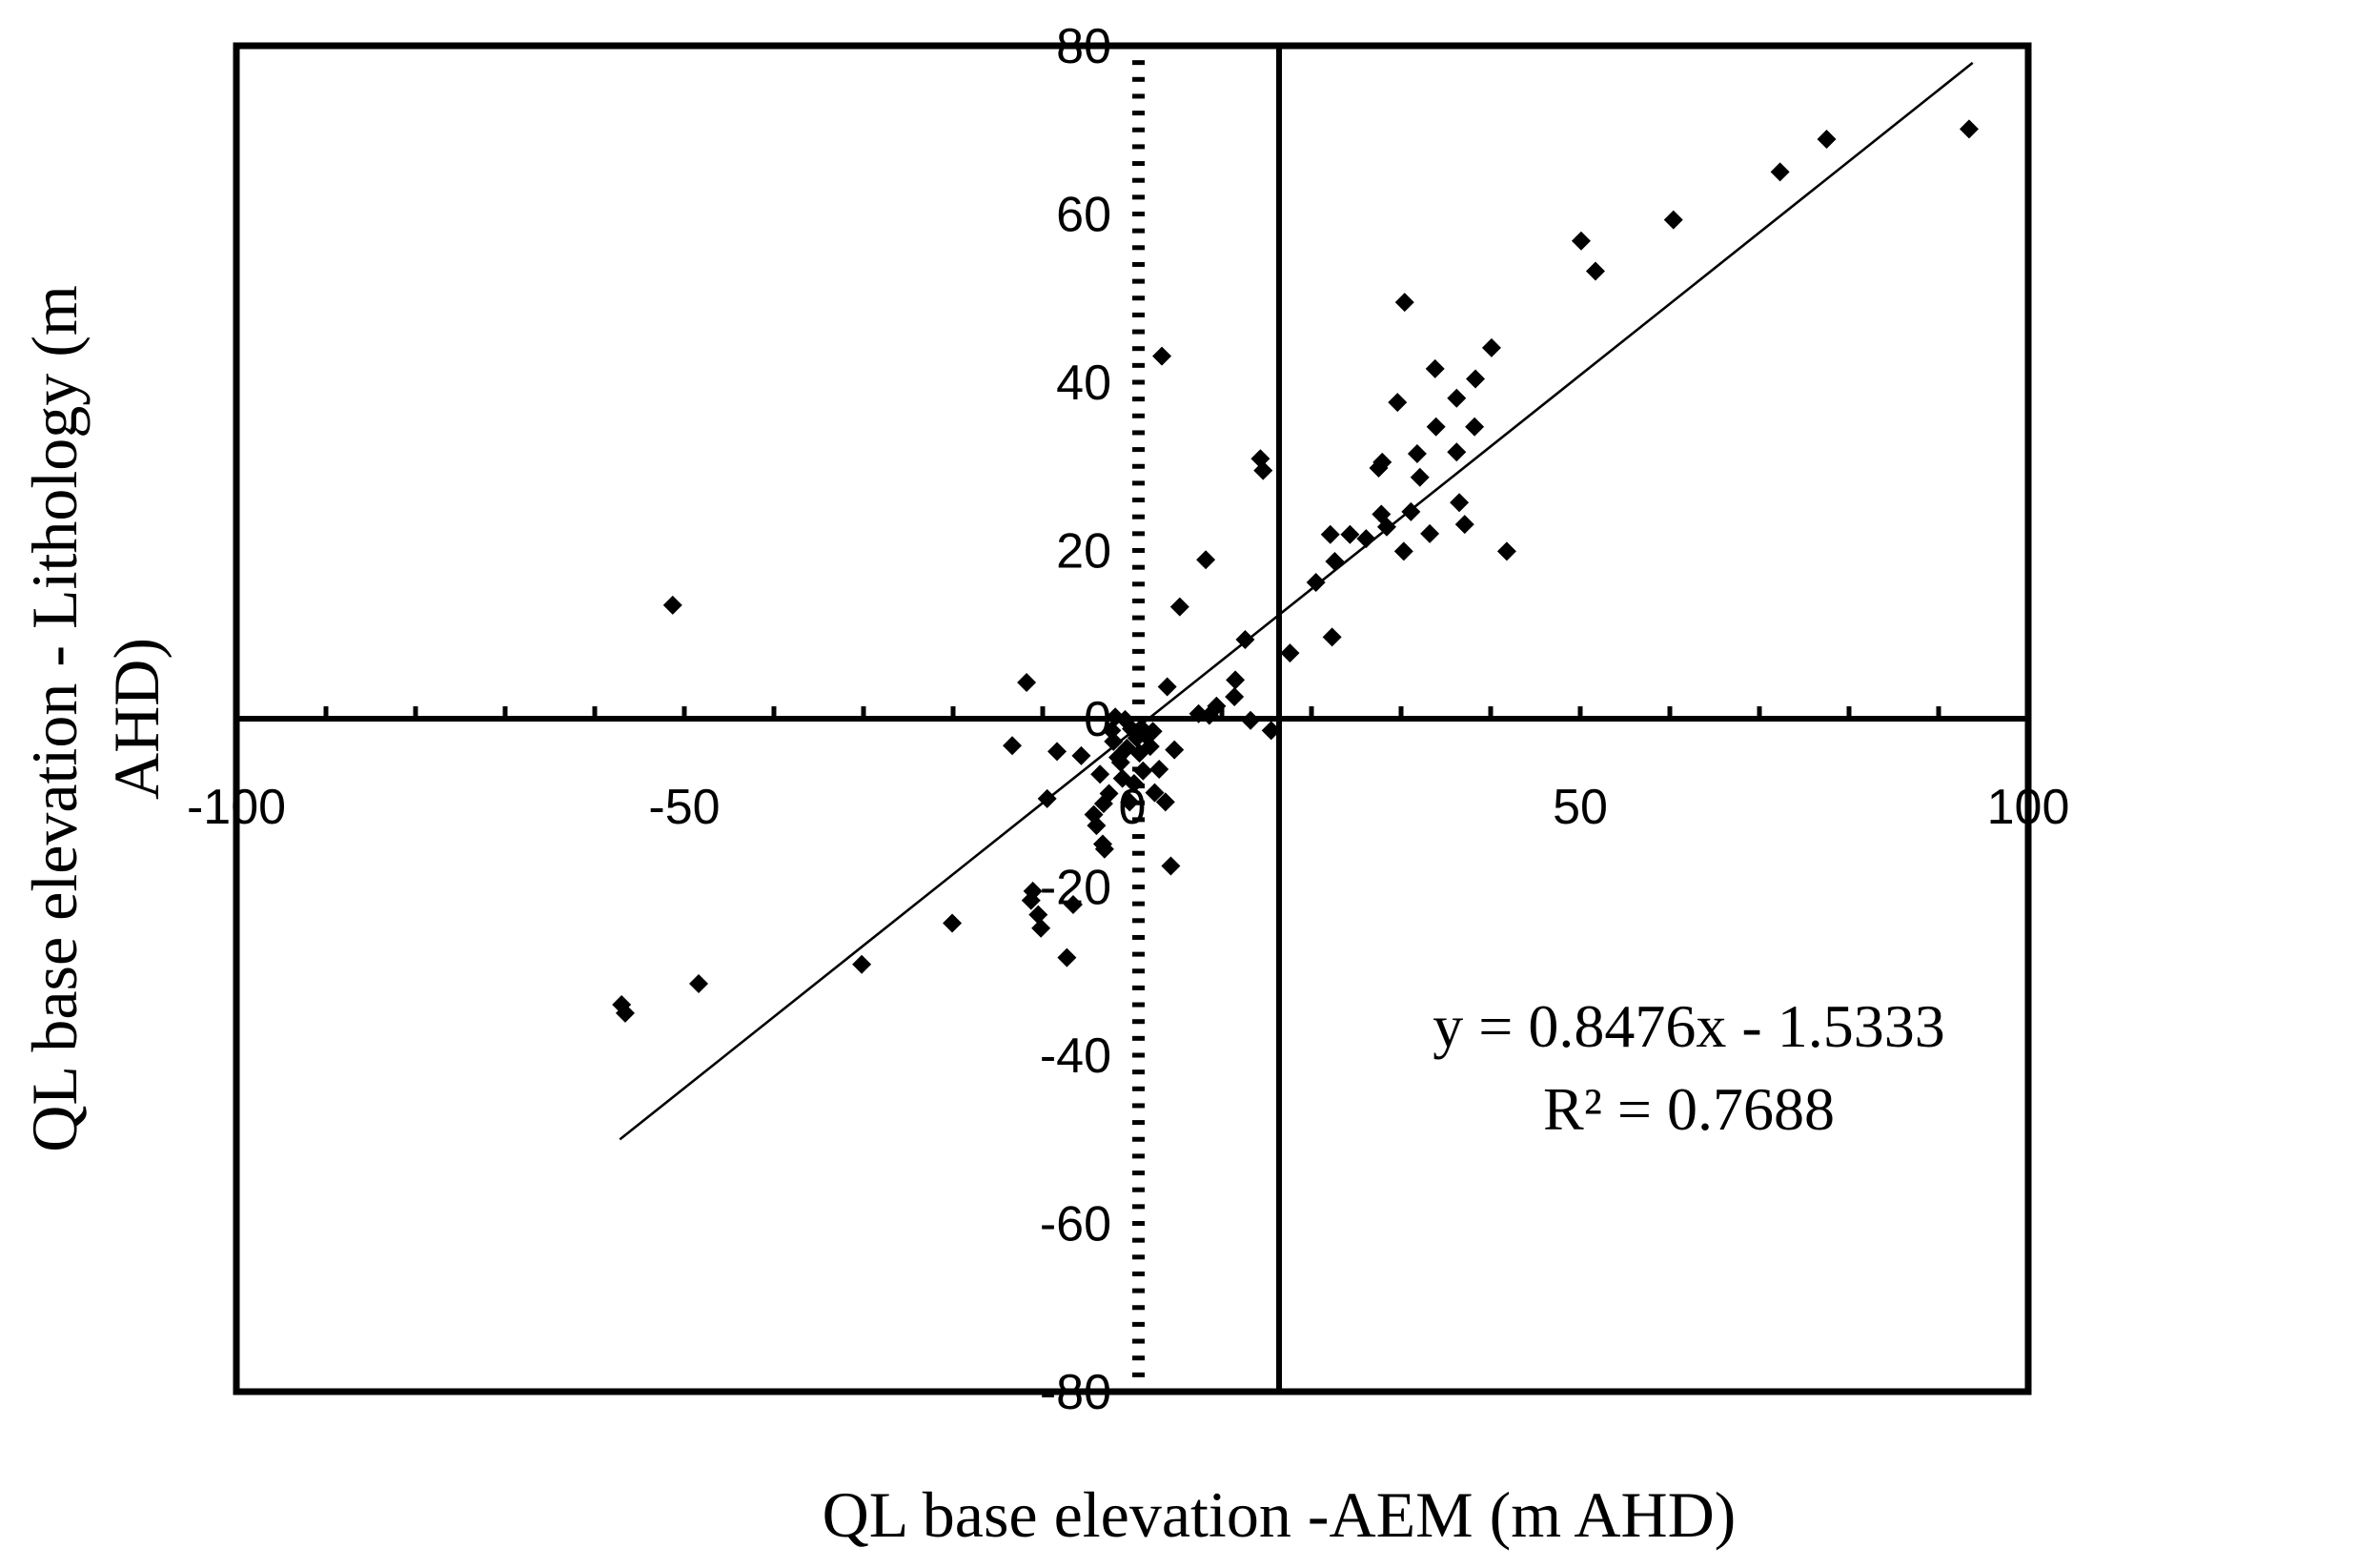 This screenshot has width=2378, height=1568. Describe the element at coordinates (684, 807) in the screenshot. I see `x-tick-label: -50` at that location.